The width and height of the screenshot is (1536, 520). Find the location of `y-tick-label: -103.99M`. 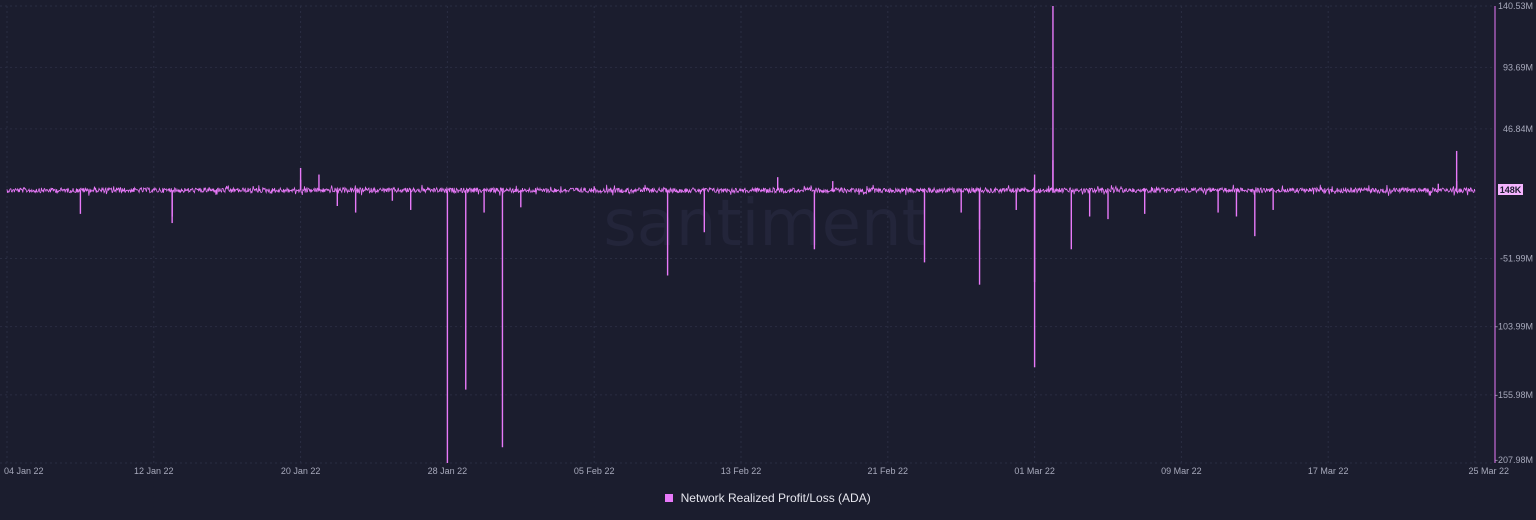

y-tick-label: -103.99M is located at coordinates (1514, 327).